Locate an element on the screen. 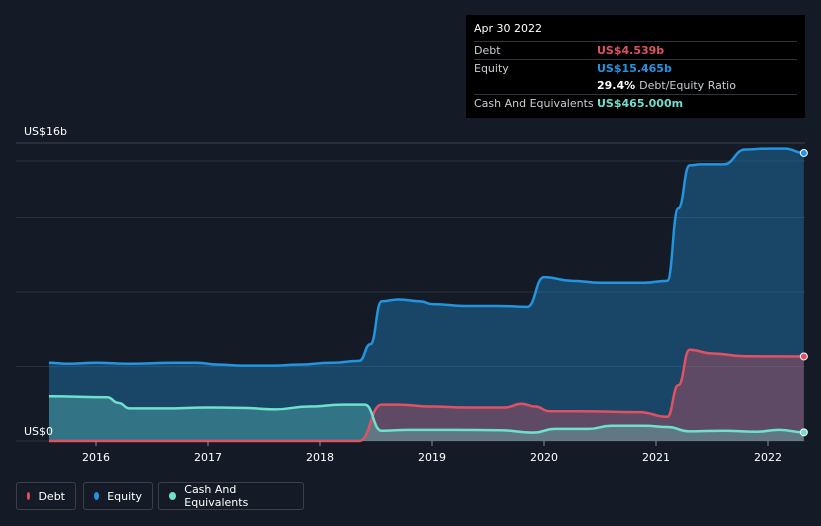 This screenshot has height=526, width=821. tooltip-row-cash: Cash And Equivalents US$465.000m is located at coordinates (635, 103).